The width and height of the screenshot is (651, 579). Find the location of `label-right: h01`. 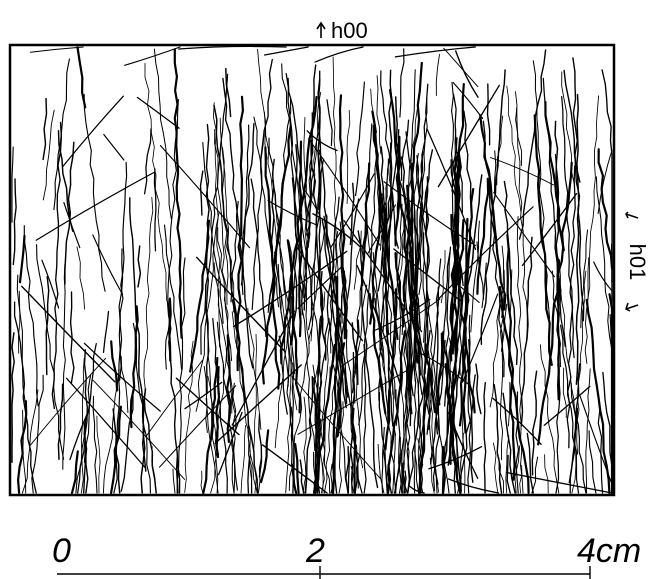

label-right: h01 is located at coordinates (637, 262).